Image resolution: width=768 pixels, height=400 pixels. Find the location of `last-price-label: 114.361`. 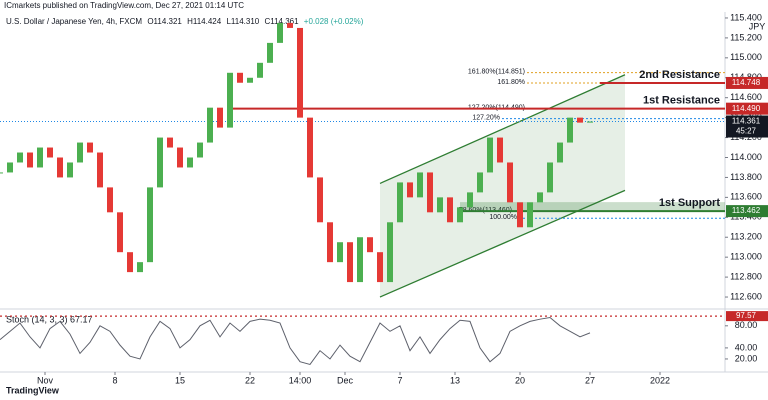

last-price-label: 114.361 is located at coordinates (746, 121).